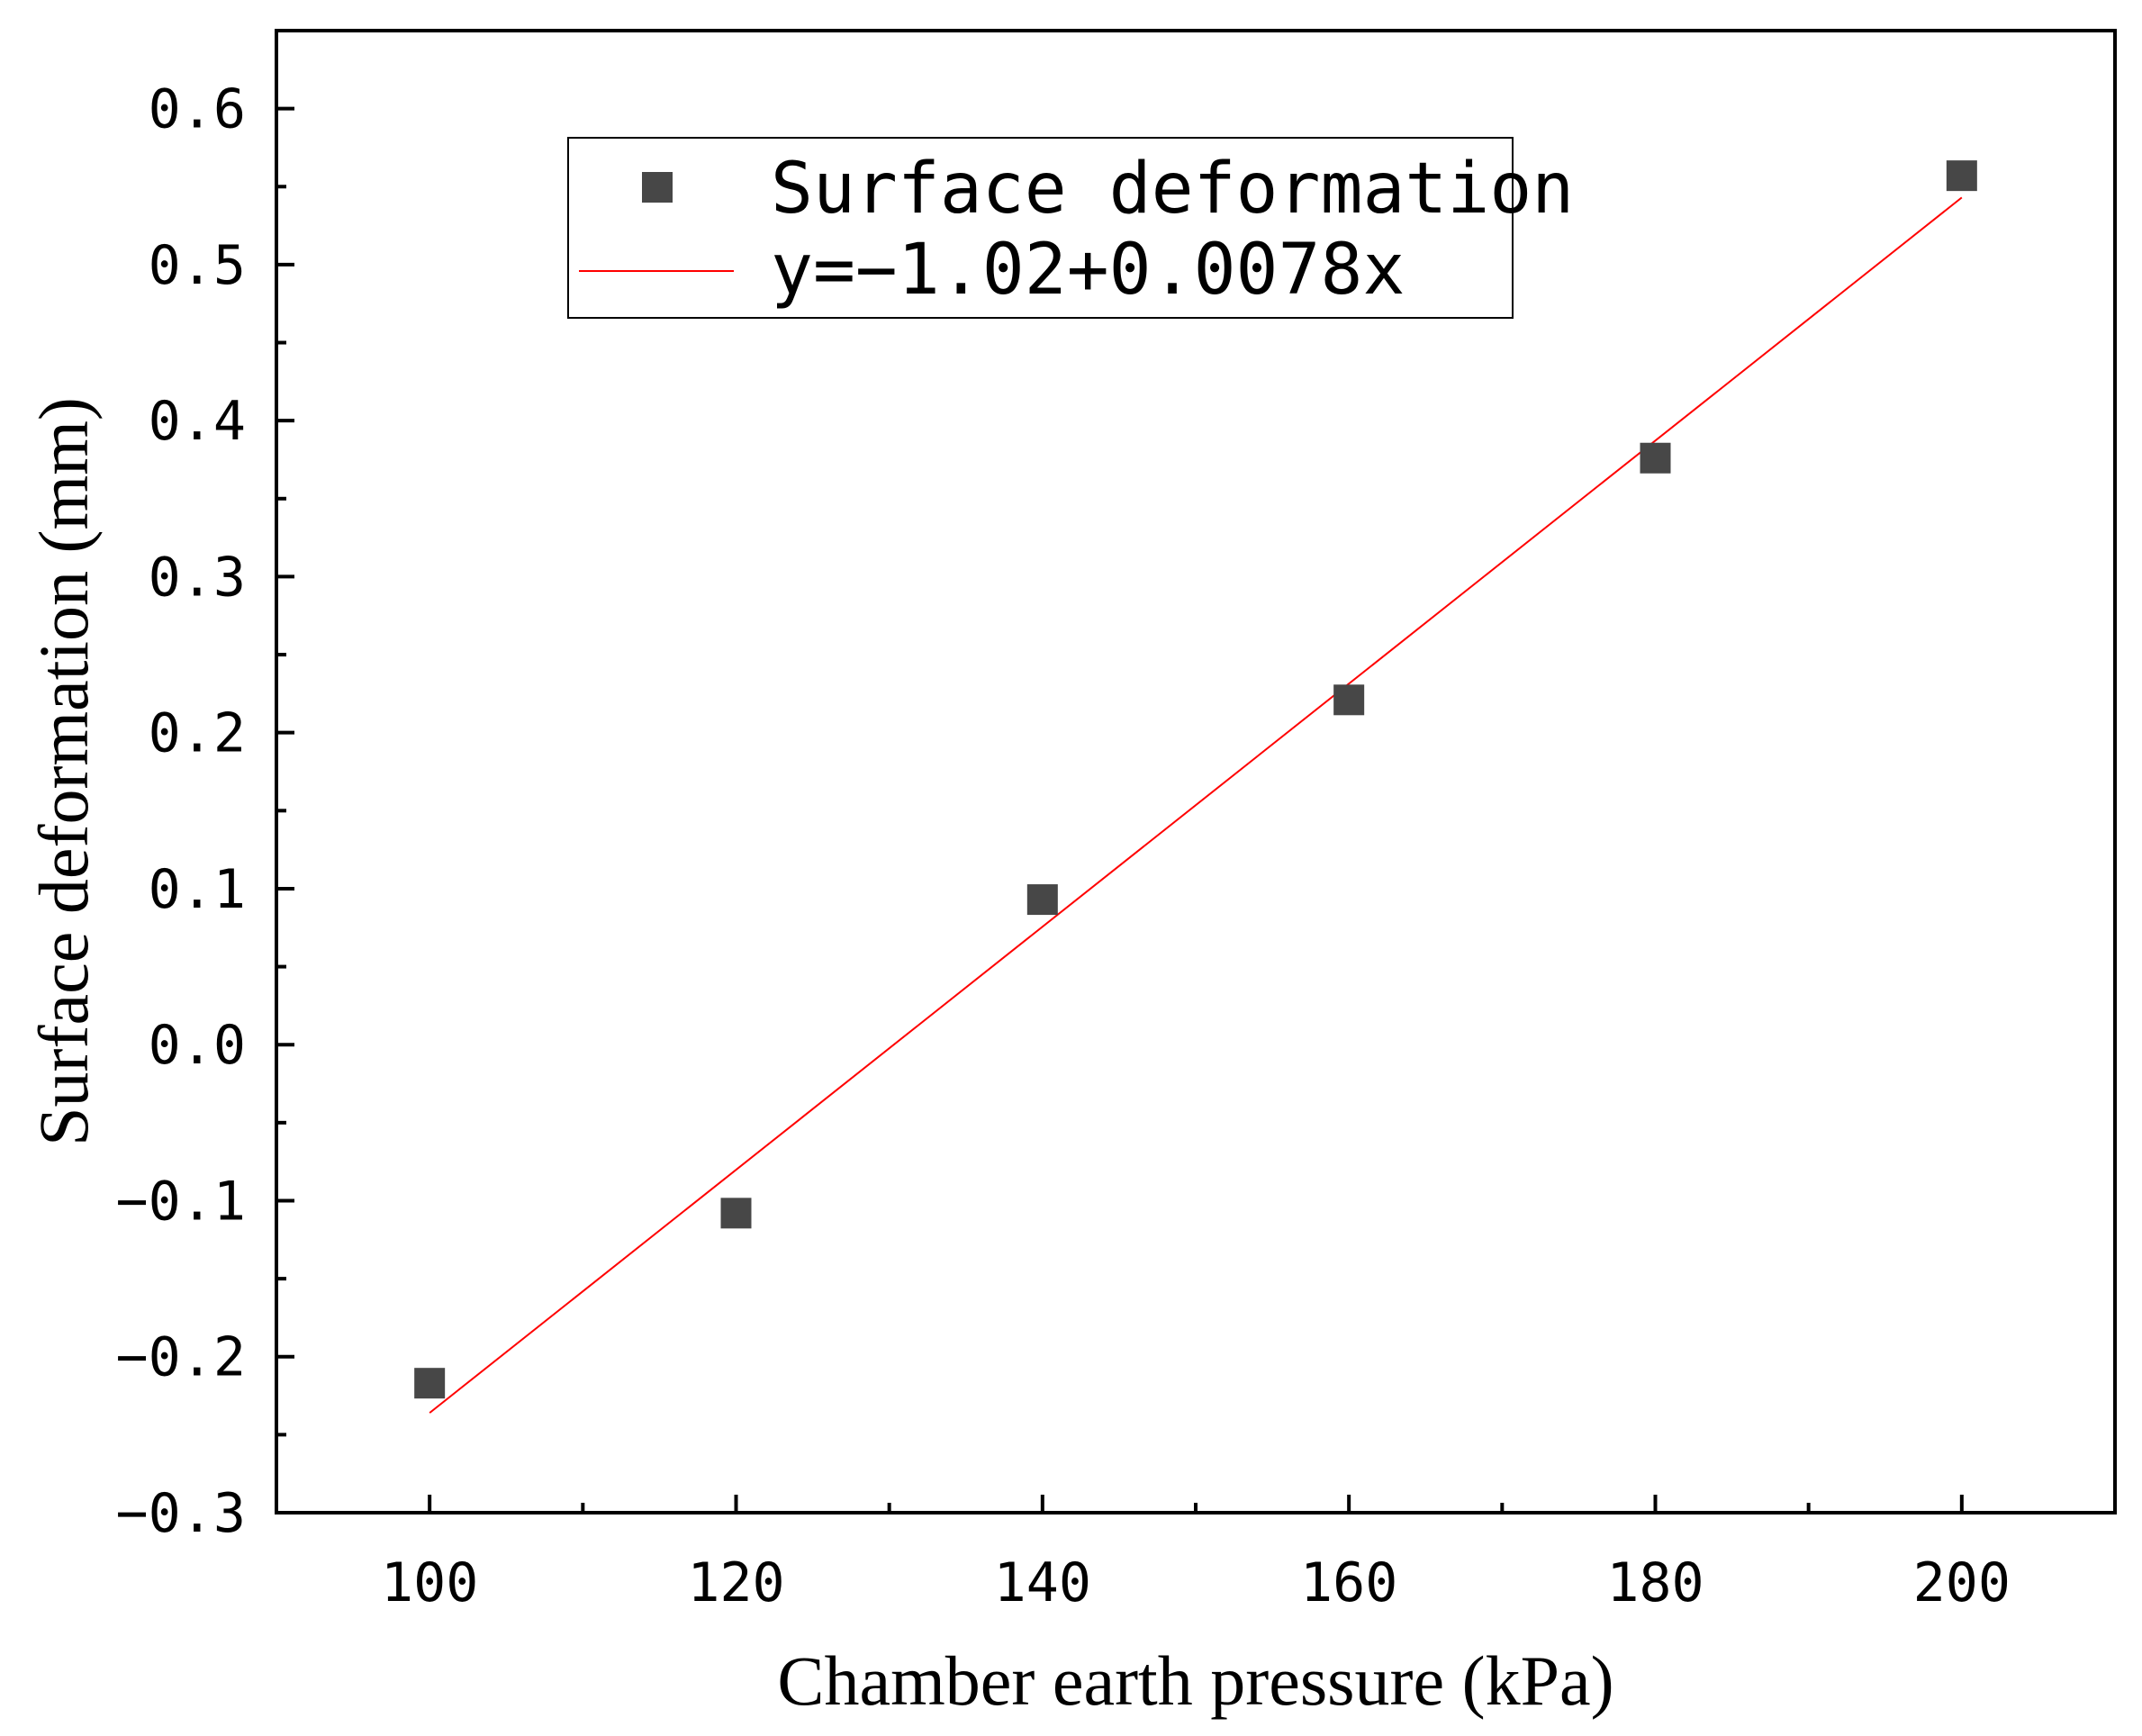 The image size is (2142, 1736). I want to click on y-axis-title: Surface deformation (mm), so click(63, 771).